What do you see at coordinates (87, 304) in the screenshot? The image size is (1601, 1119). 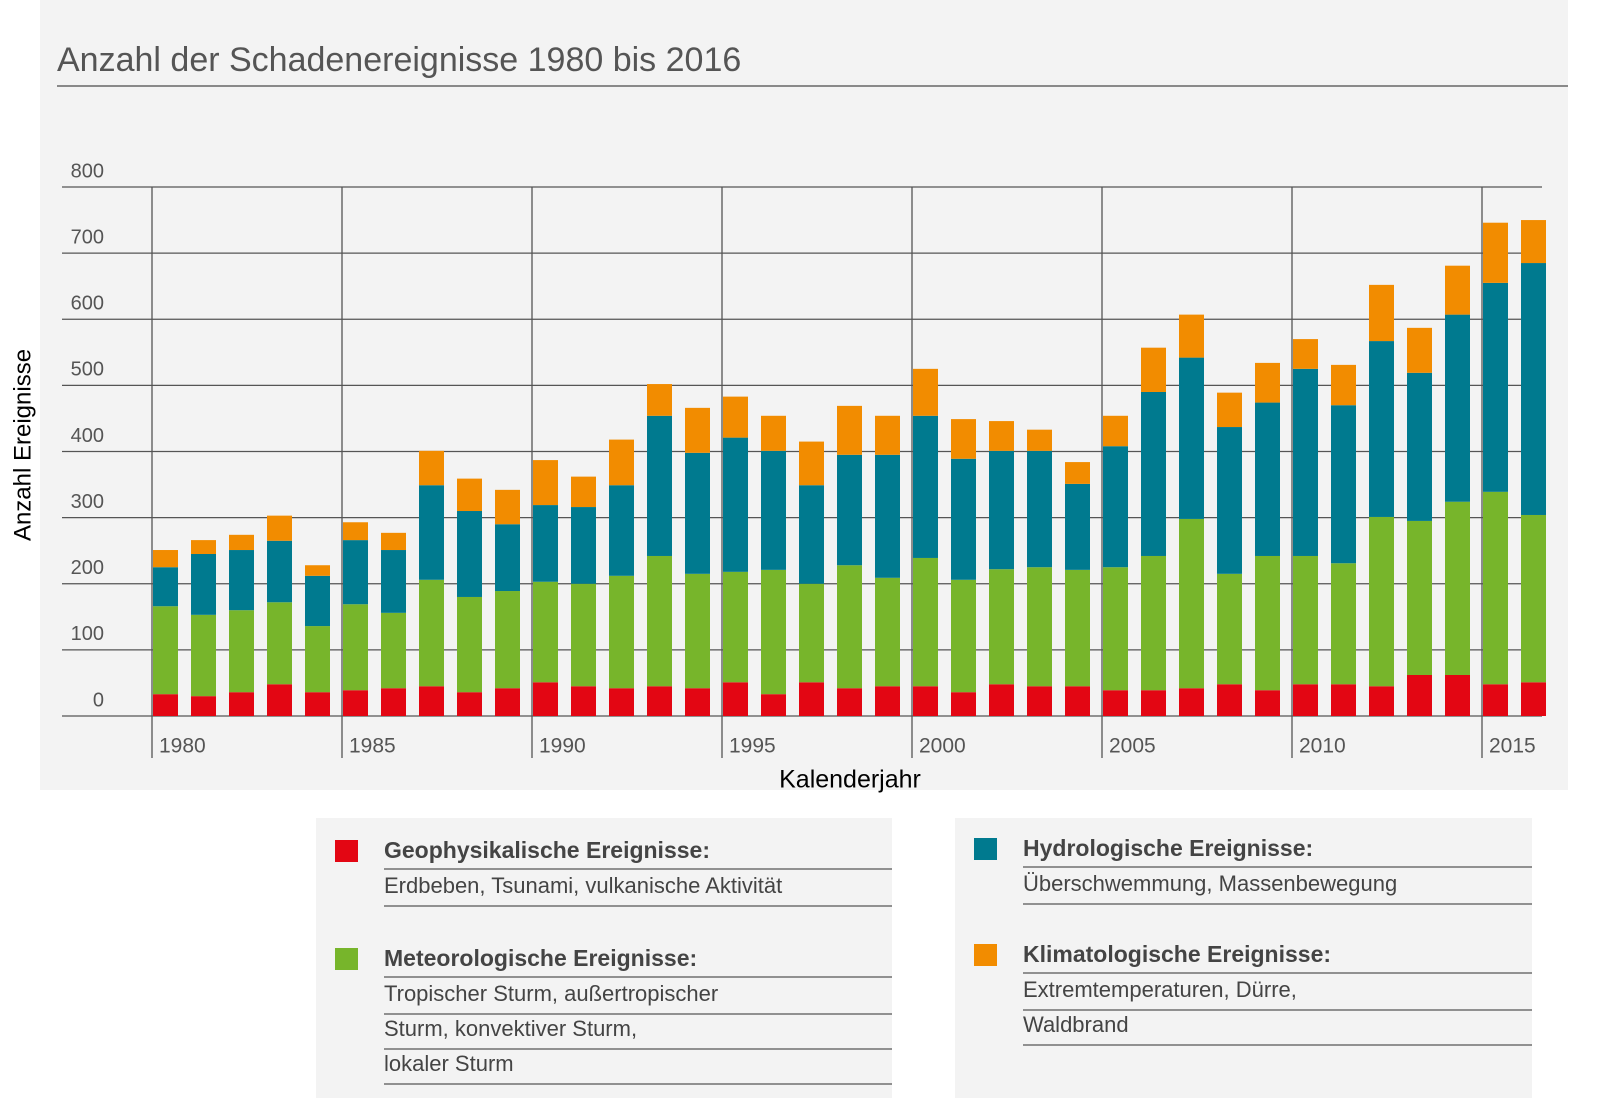 I see `y-tick-label: 600` at bounding box center [87, 304].